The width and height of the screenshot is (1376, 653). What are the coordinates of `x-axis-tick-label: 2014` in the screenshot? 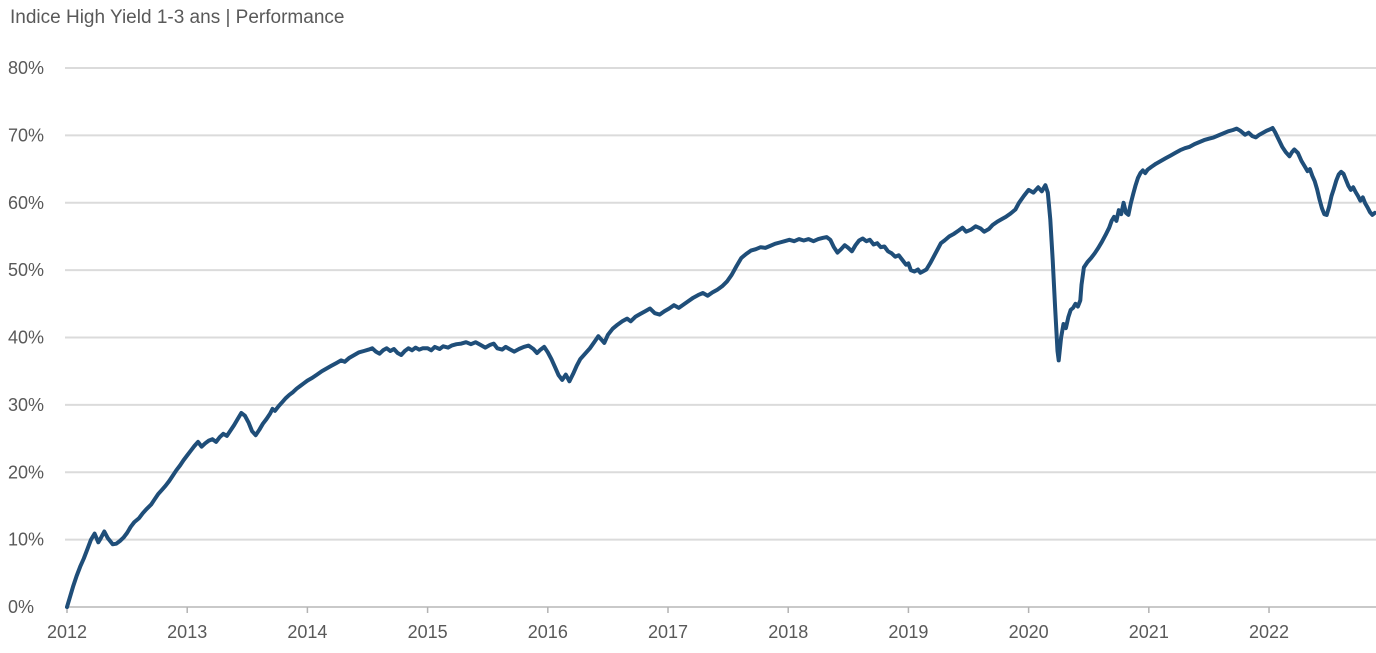 It's located at (307, 632).